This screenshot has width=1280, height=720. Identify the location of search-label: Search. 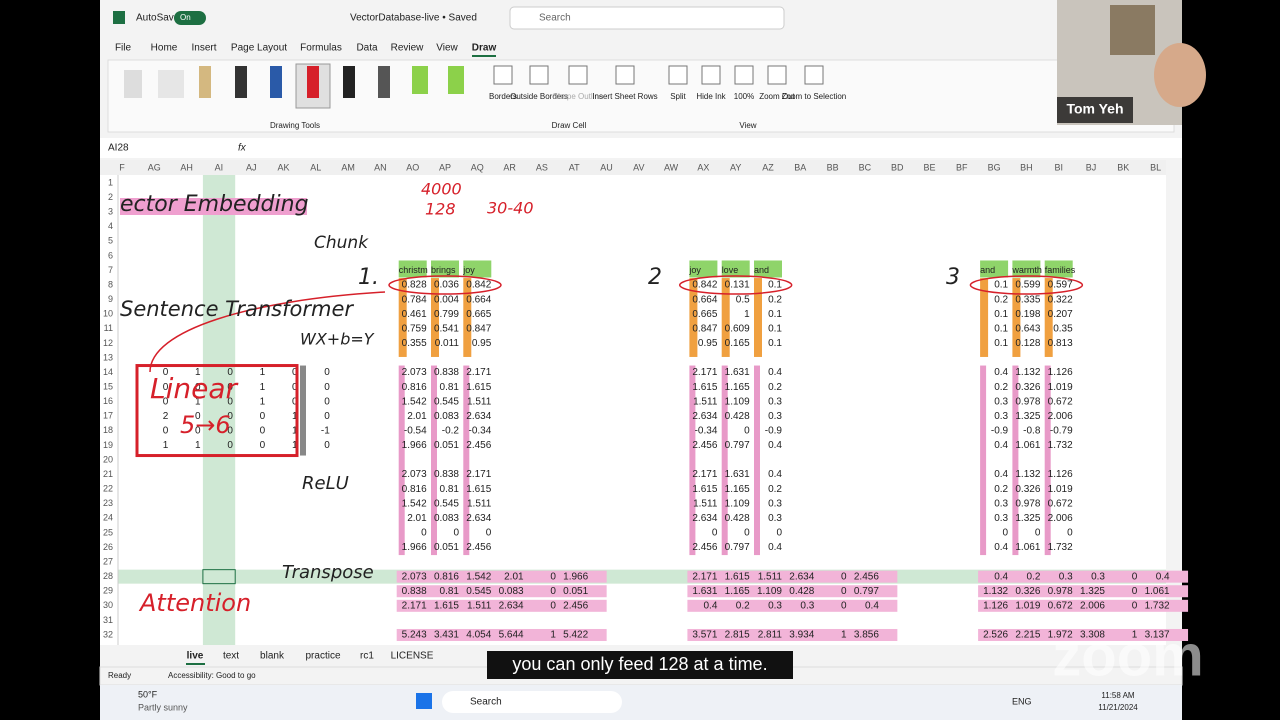
(555, 18).